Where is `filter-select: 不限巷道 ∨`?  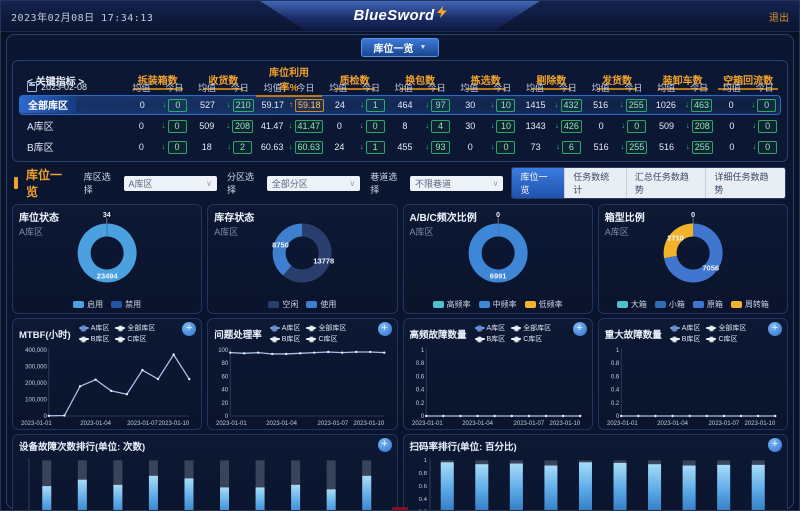 filter-select: 不限巷道 ∨ is located at coordinates (456, 183).